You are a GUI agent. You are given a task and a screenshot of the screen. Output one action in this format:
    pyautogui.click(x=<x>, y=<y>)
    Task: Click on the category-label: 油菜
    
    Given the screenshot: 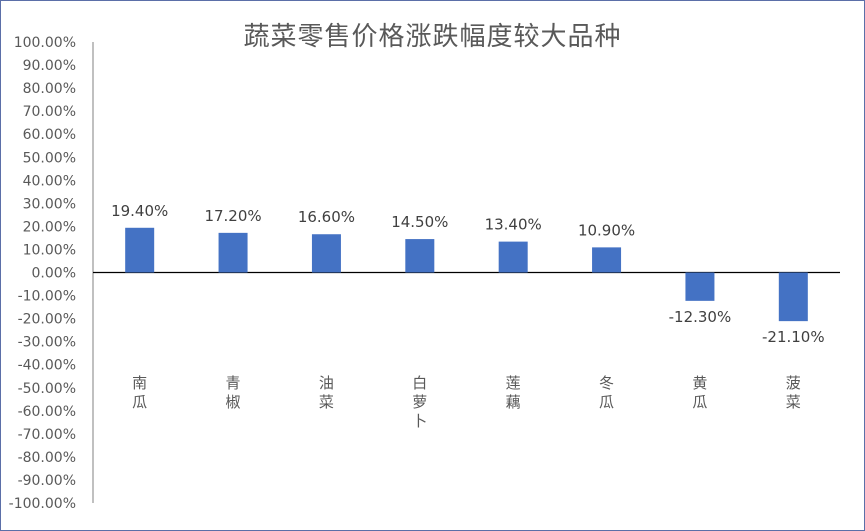 What is the action you would take?
    pyautogui.click(x=326, y=392)
    